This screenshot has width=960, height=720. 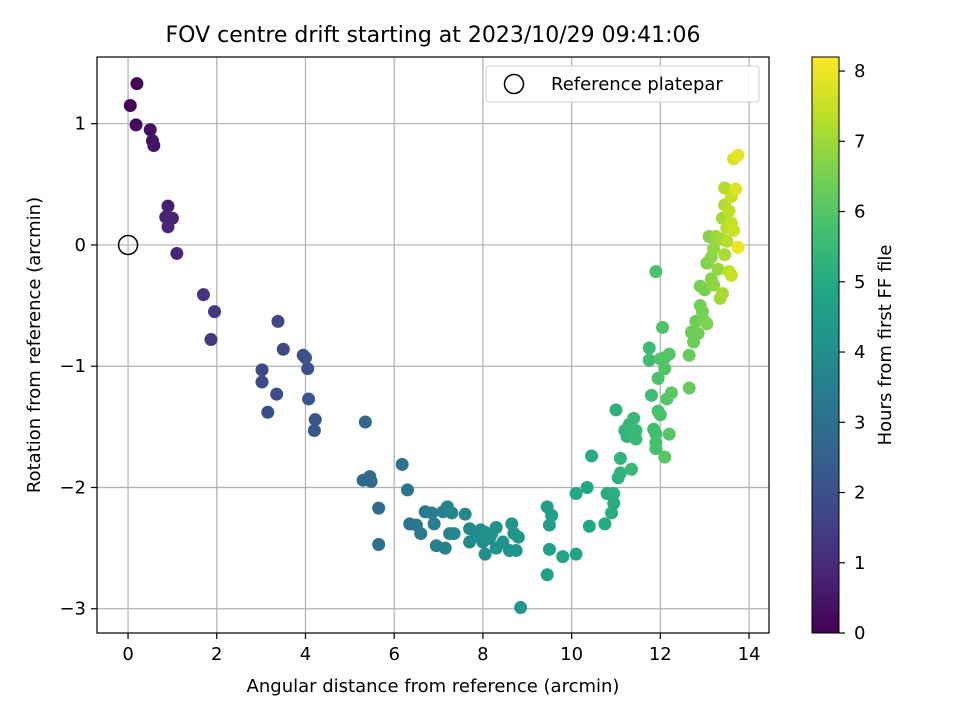 What do you see at coordinates (859, 282) in the screenshot?
I see `colorbar-tick-label: 5` at bounding box center [859, 282].